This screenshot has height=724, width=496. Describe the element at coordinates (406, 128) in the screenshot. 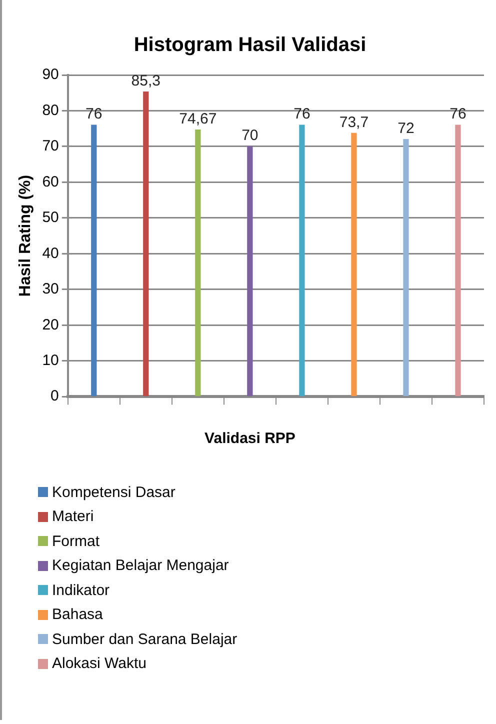

I see `data-label: 72` at that location.